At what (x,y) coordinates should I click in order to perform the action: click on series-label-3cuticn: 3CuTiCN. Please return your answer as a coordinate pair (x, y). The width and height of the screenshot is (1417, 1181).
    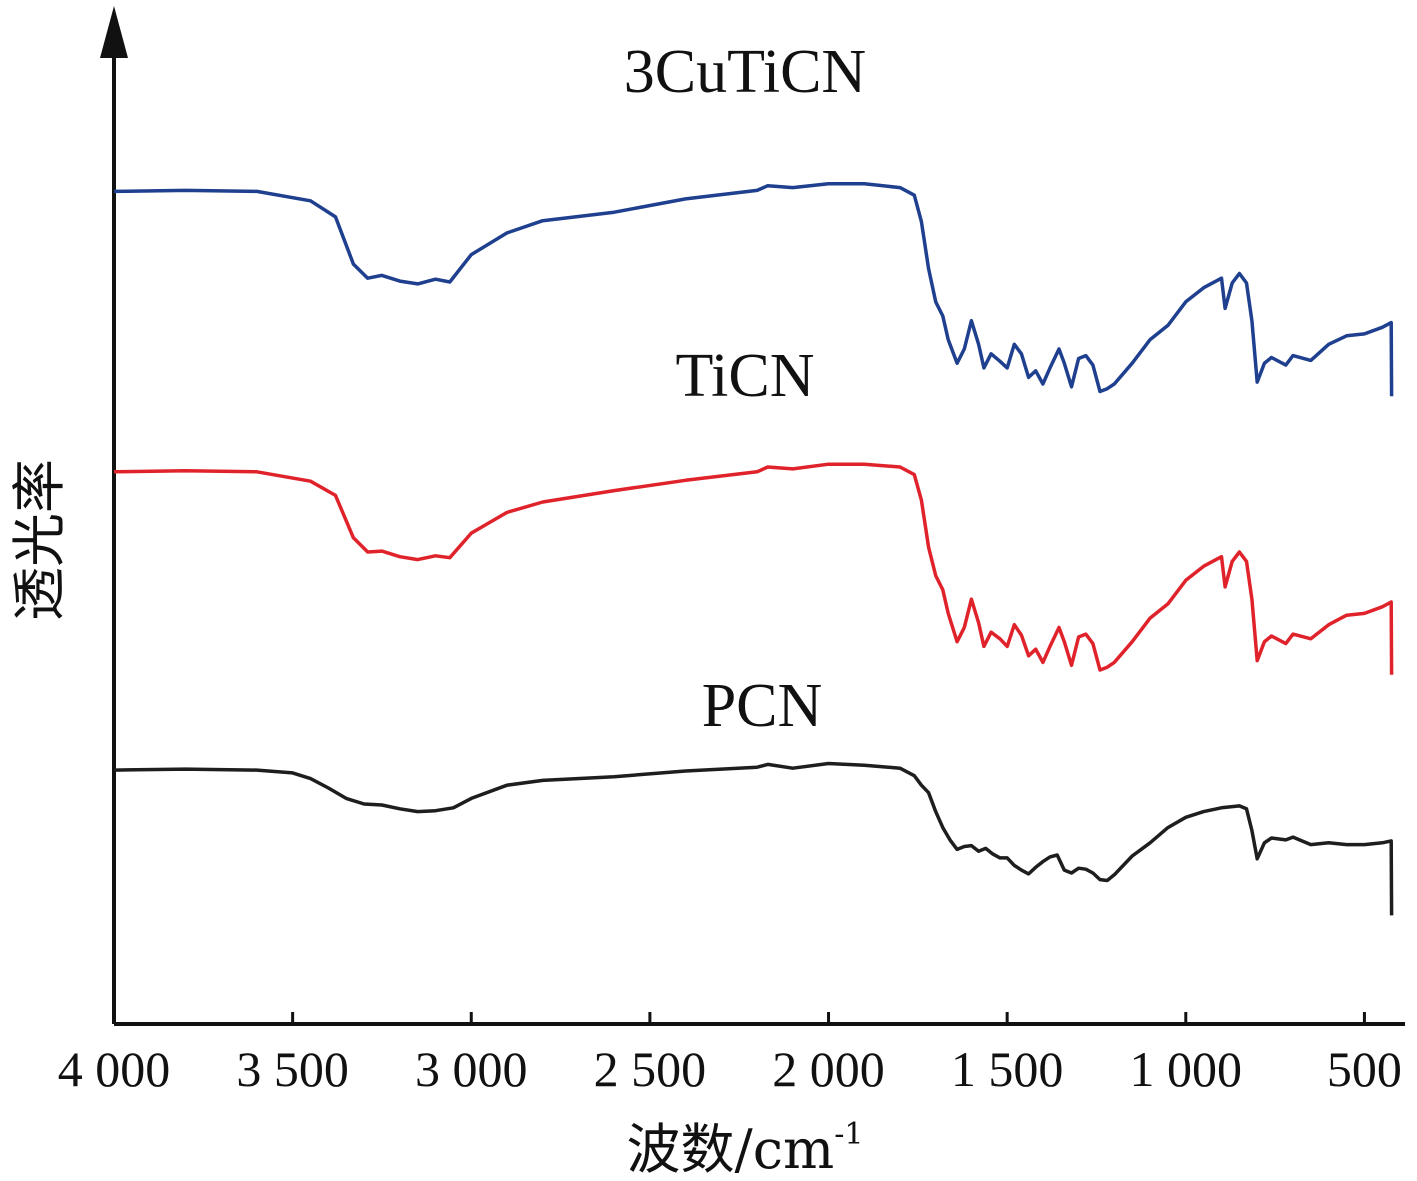
    Looking at the image, I should click on (745, 72).